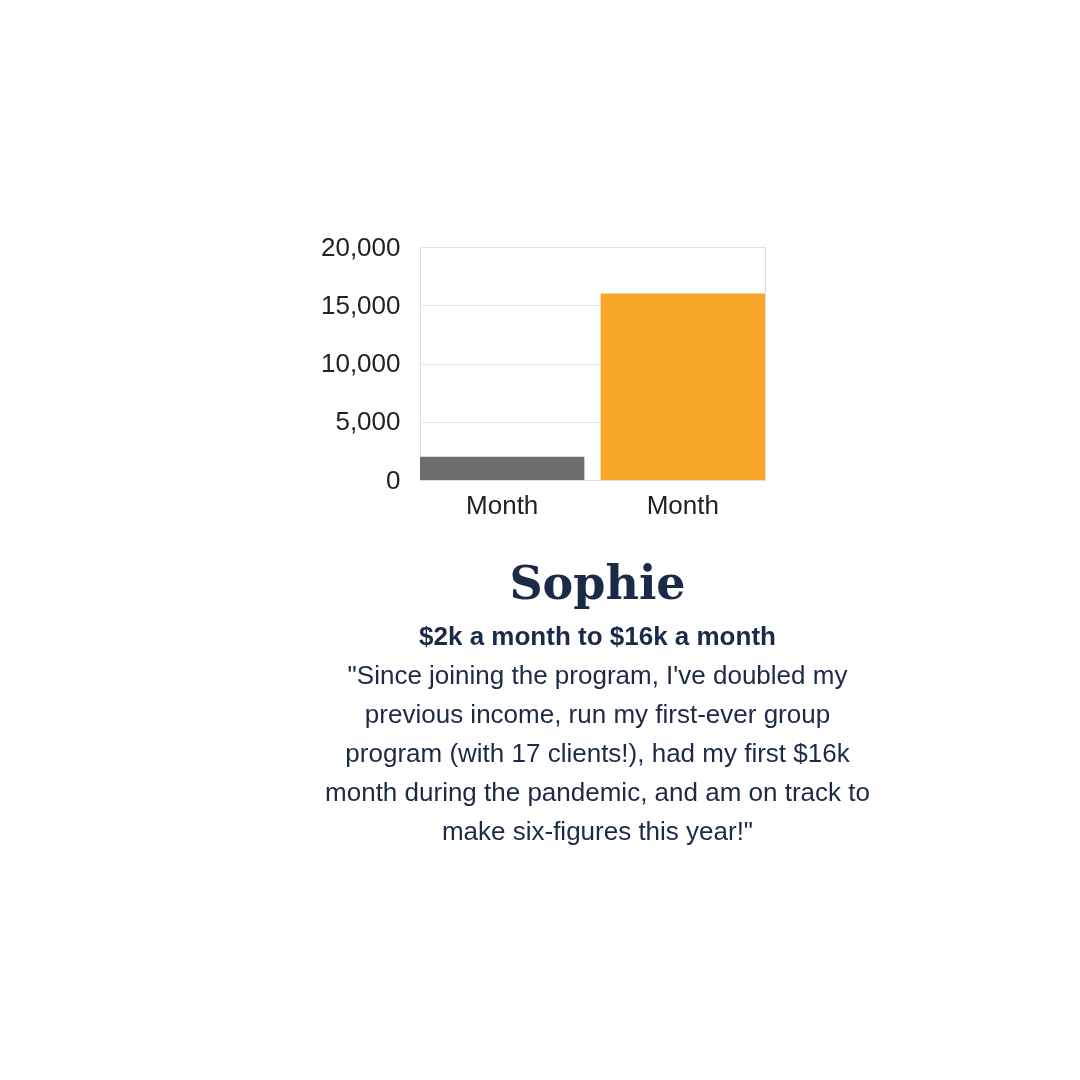  Describe the element at coordinates (360, 246) in the screenshot. I see `y-tick-label: 20,000` at that location.